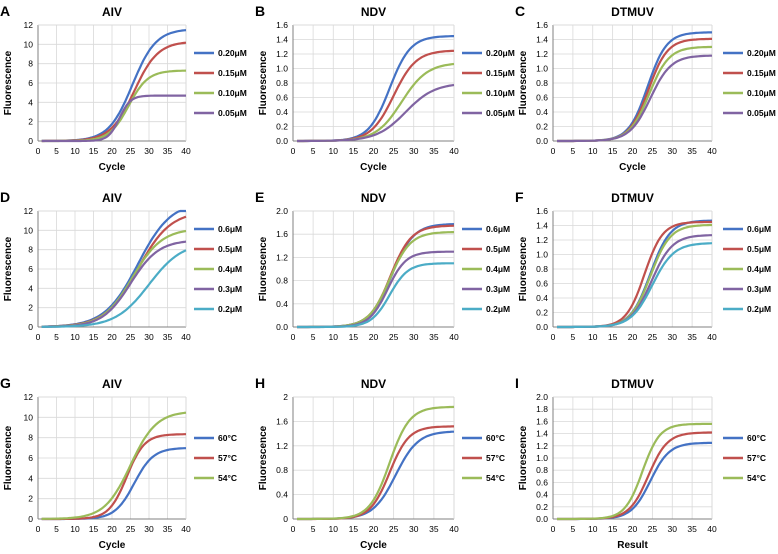  What do you see at coordinates (30, 499) in the screenshot?
I see `y-tick-label: 2` at bounding box center [30, 499].